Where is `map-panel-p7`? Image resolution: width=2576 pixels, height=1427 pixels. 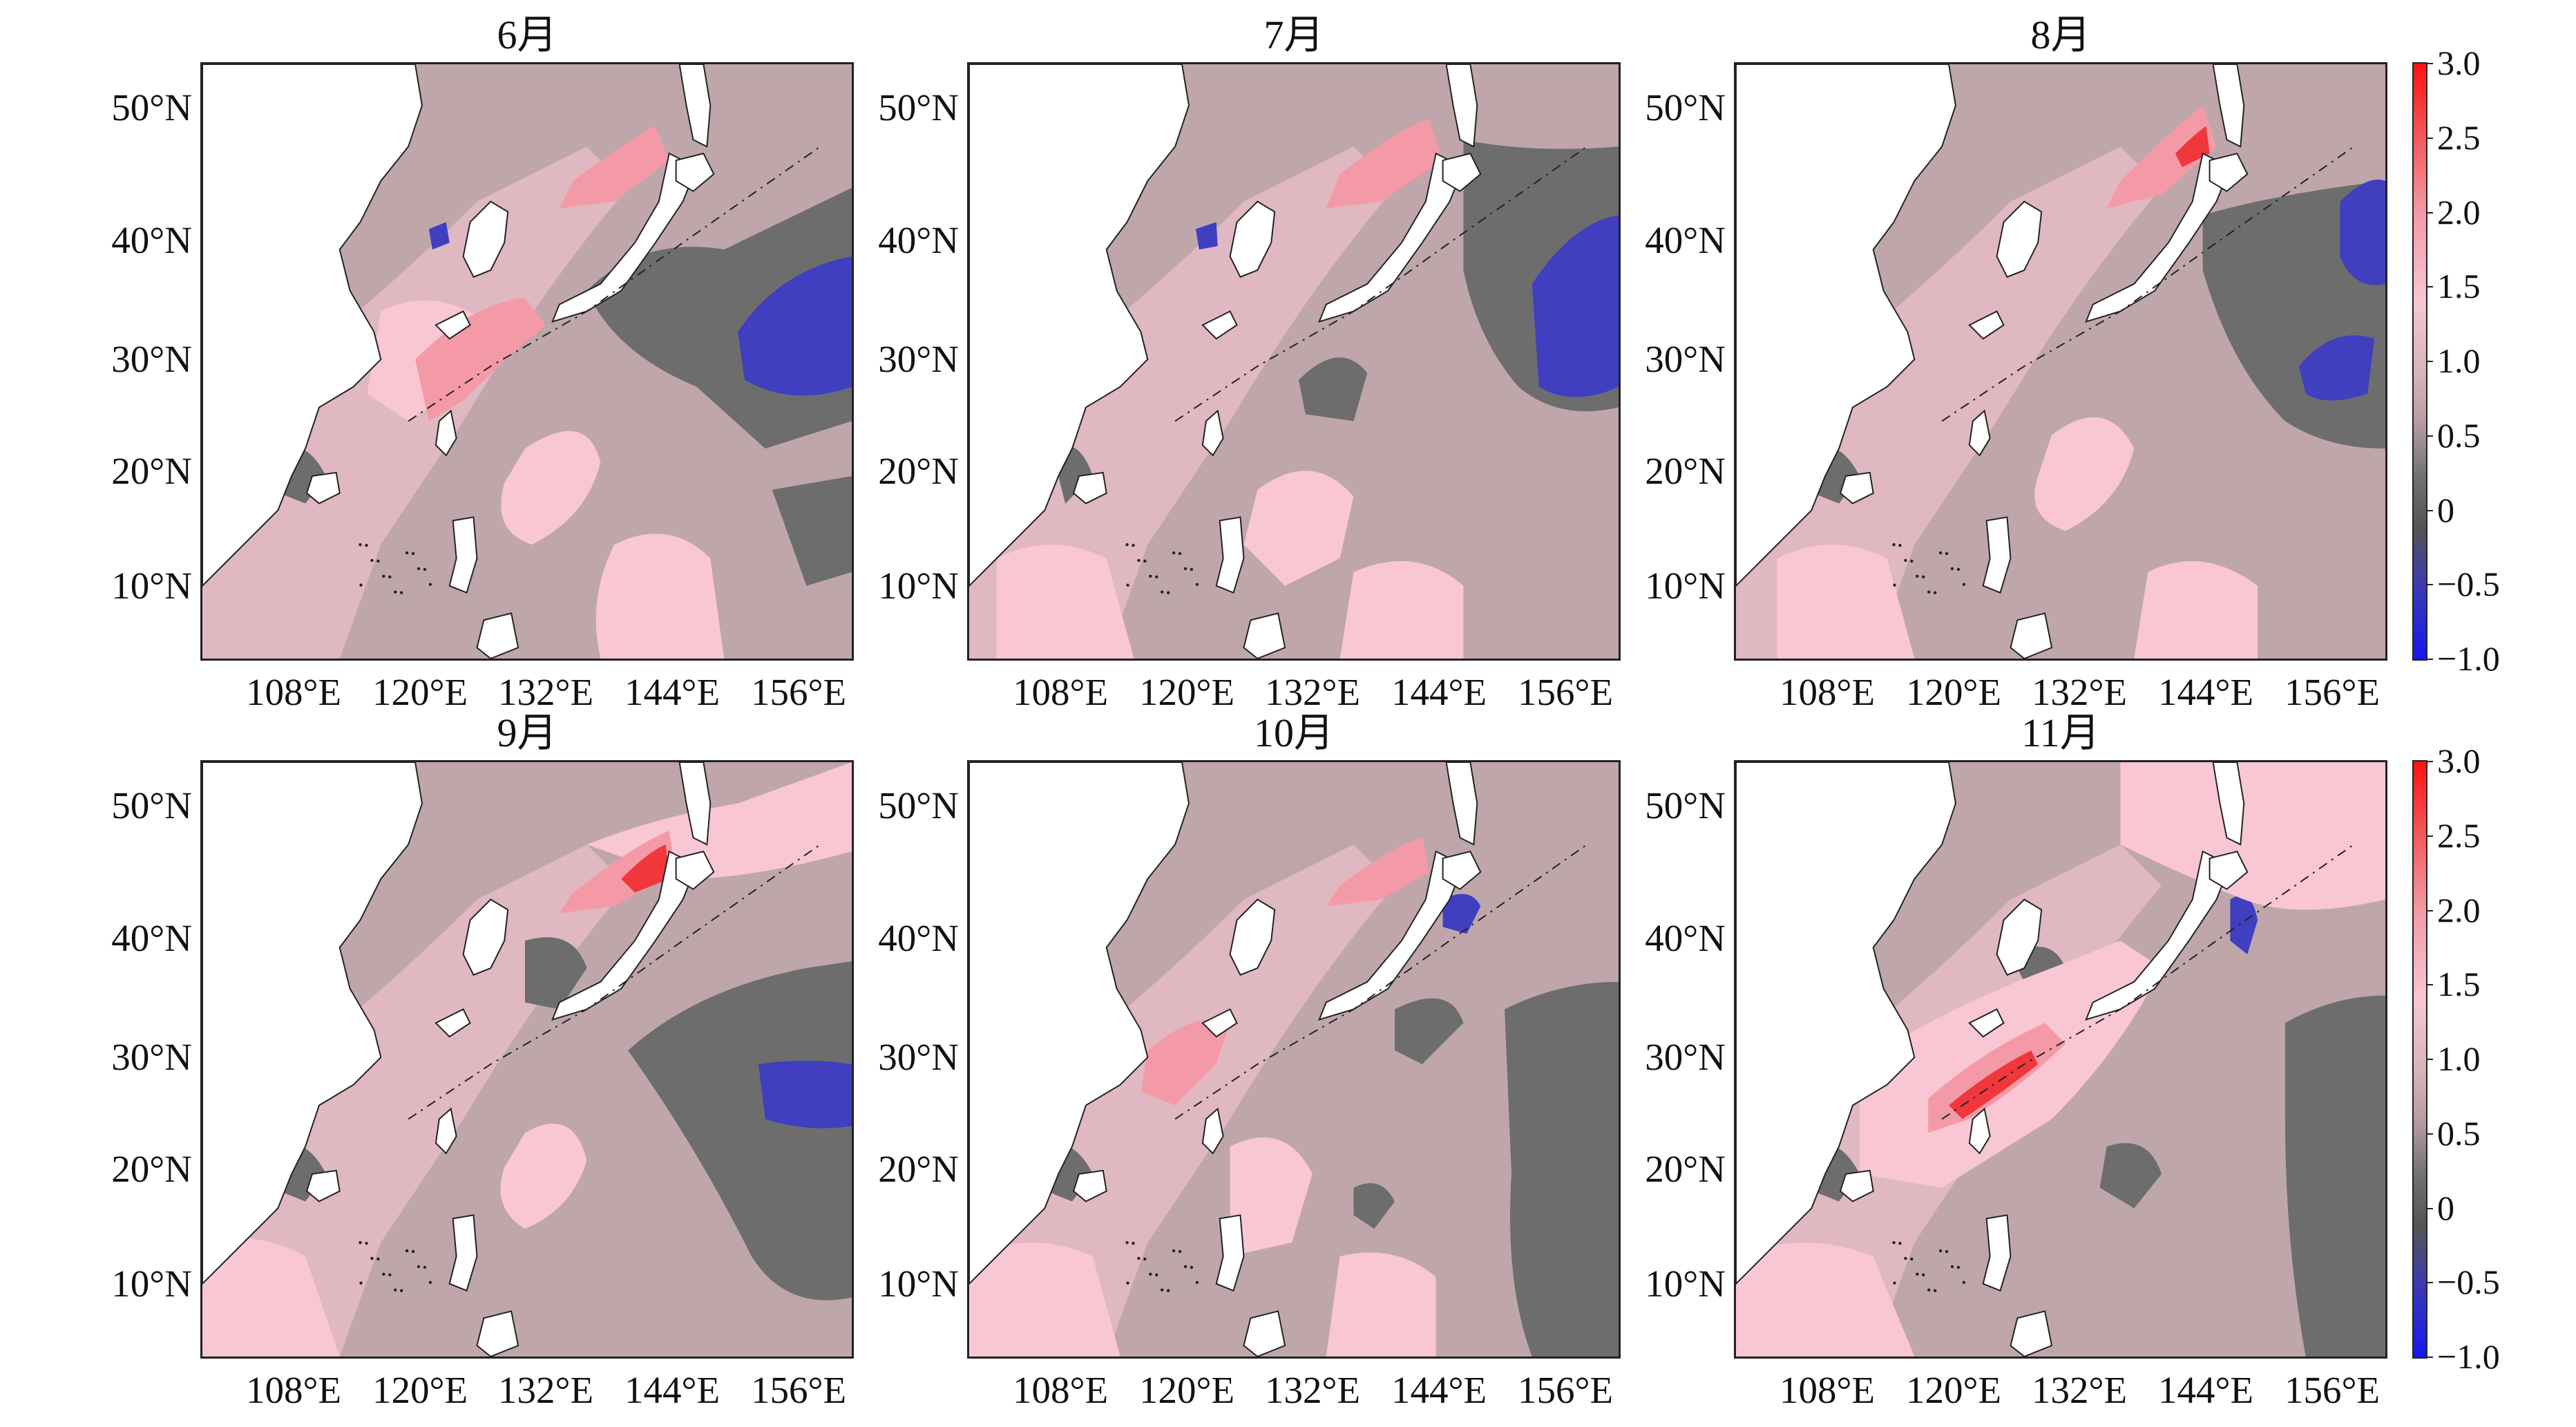
map-panel-p7 is located at coordinates (1294, 361).